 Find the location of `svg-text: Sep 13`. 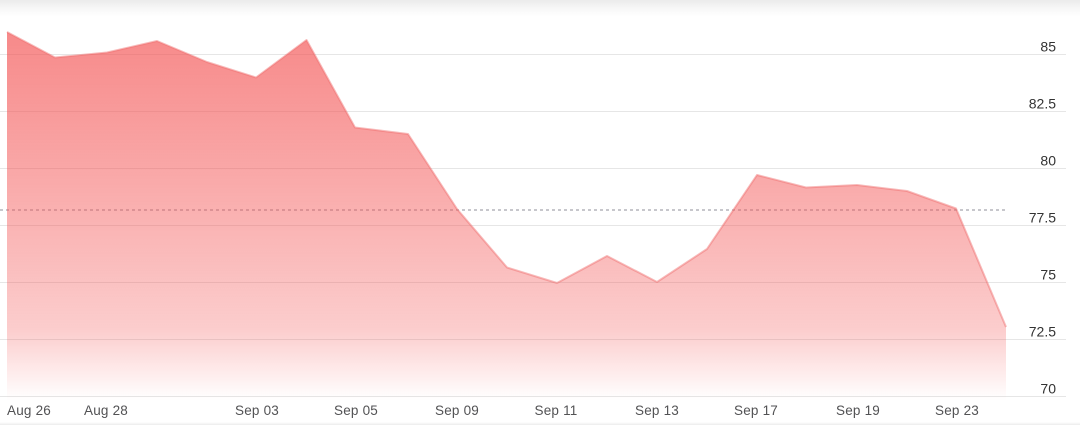

svg-text: Sep 13 is located at coordinates (657, 410).